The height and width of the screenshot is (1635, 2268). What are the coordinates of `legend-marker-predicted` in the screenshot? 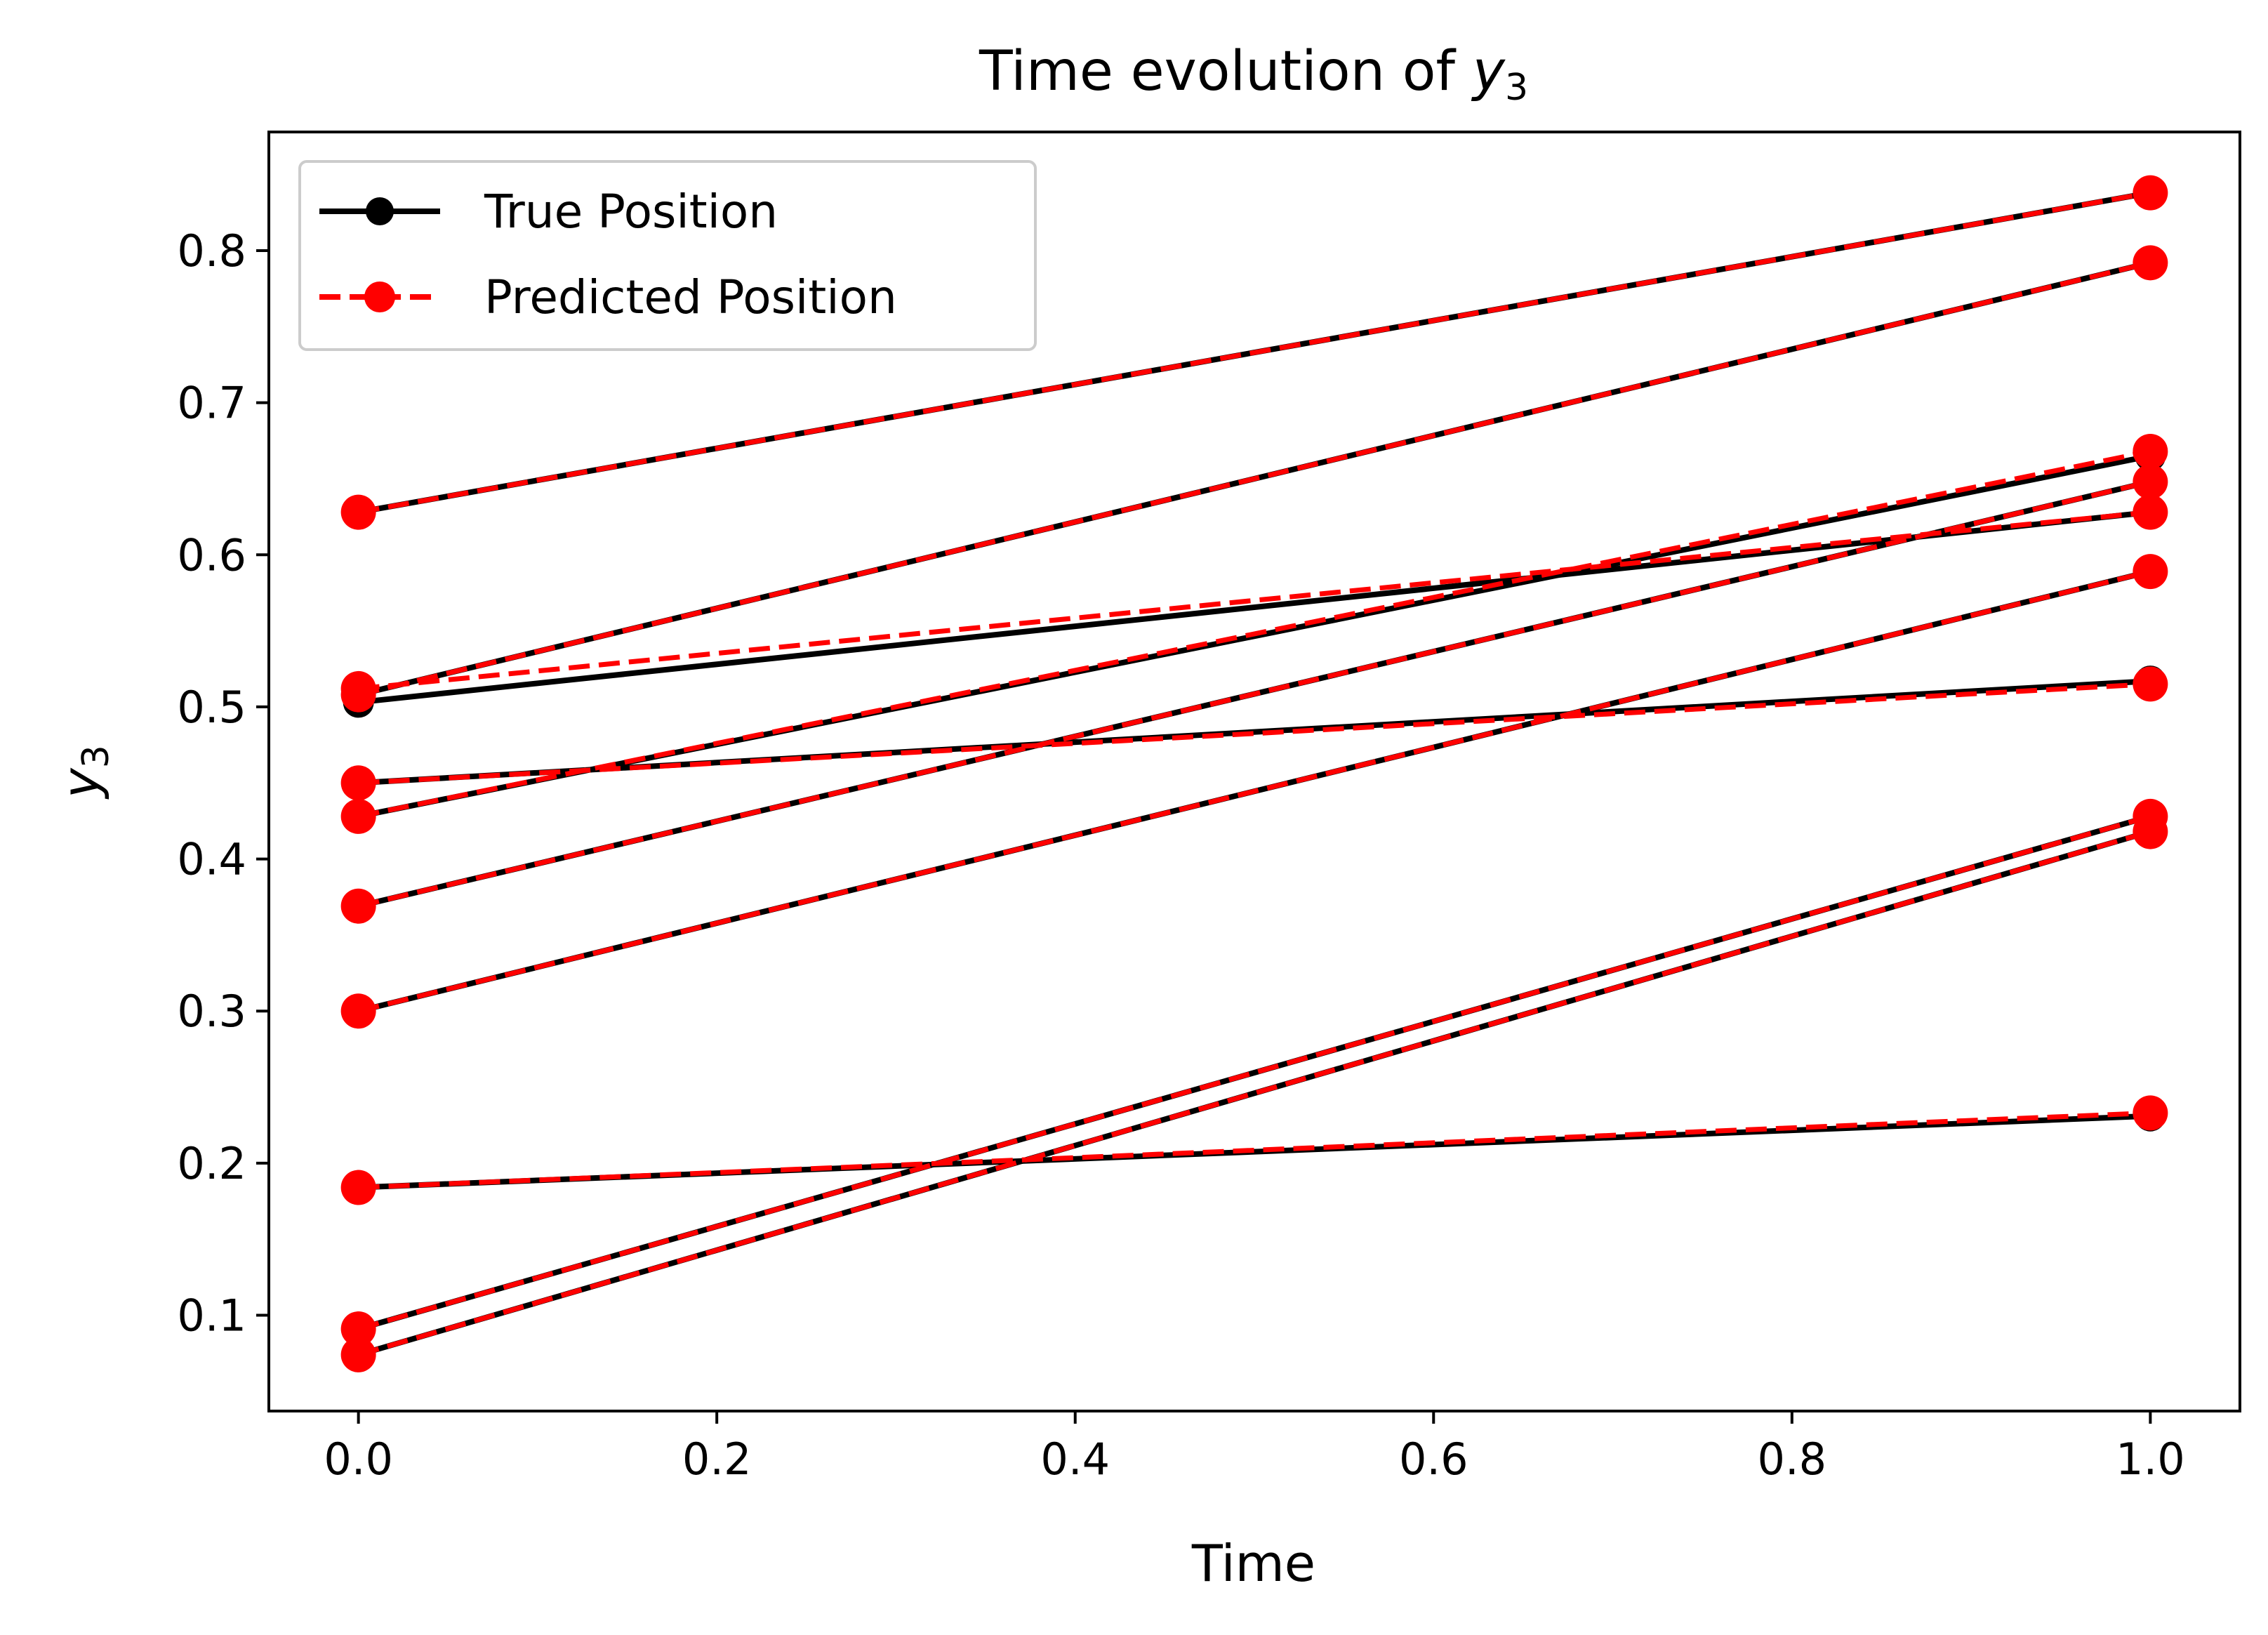 It's located at (379, 297).